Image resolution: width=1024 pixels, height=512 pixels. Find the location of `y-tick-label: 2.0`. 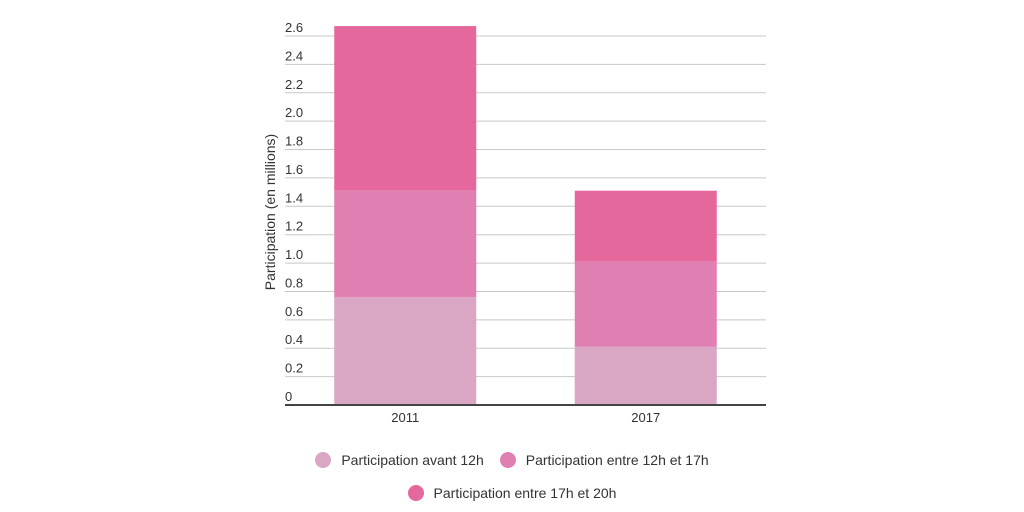

y-tick-label: 2.0 is located at coordinates (294, 112).